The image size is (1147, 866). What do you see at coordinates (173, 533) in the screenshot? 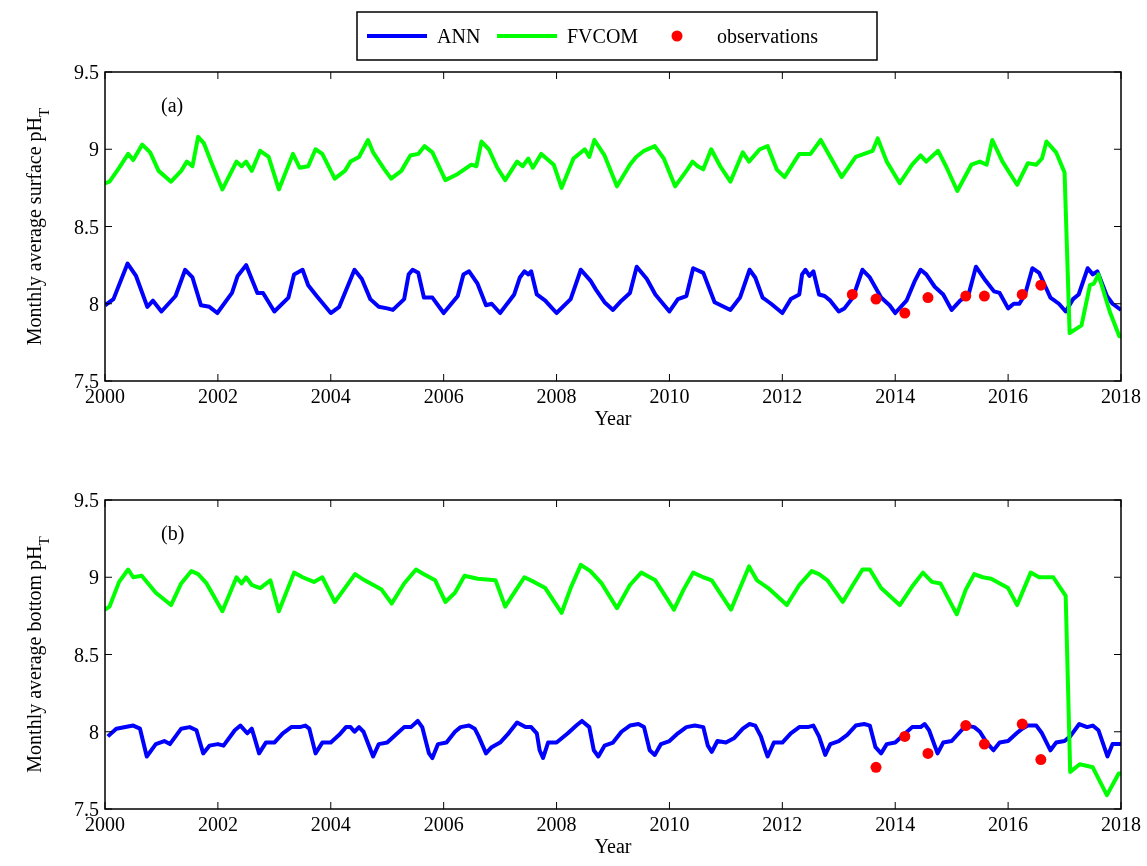
I see `annotation: (b)` at bounding box center [173, 533].